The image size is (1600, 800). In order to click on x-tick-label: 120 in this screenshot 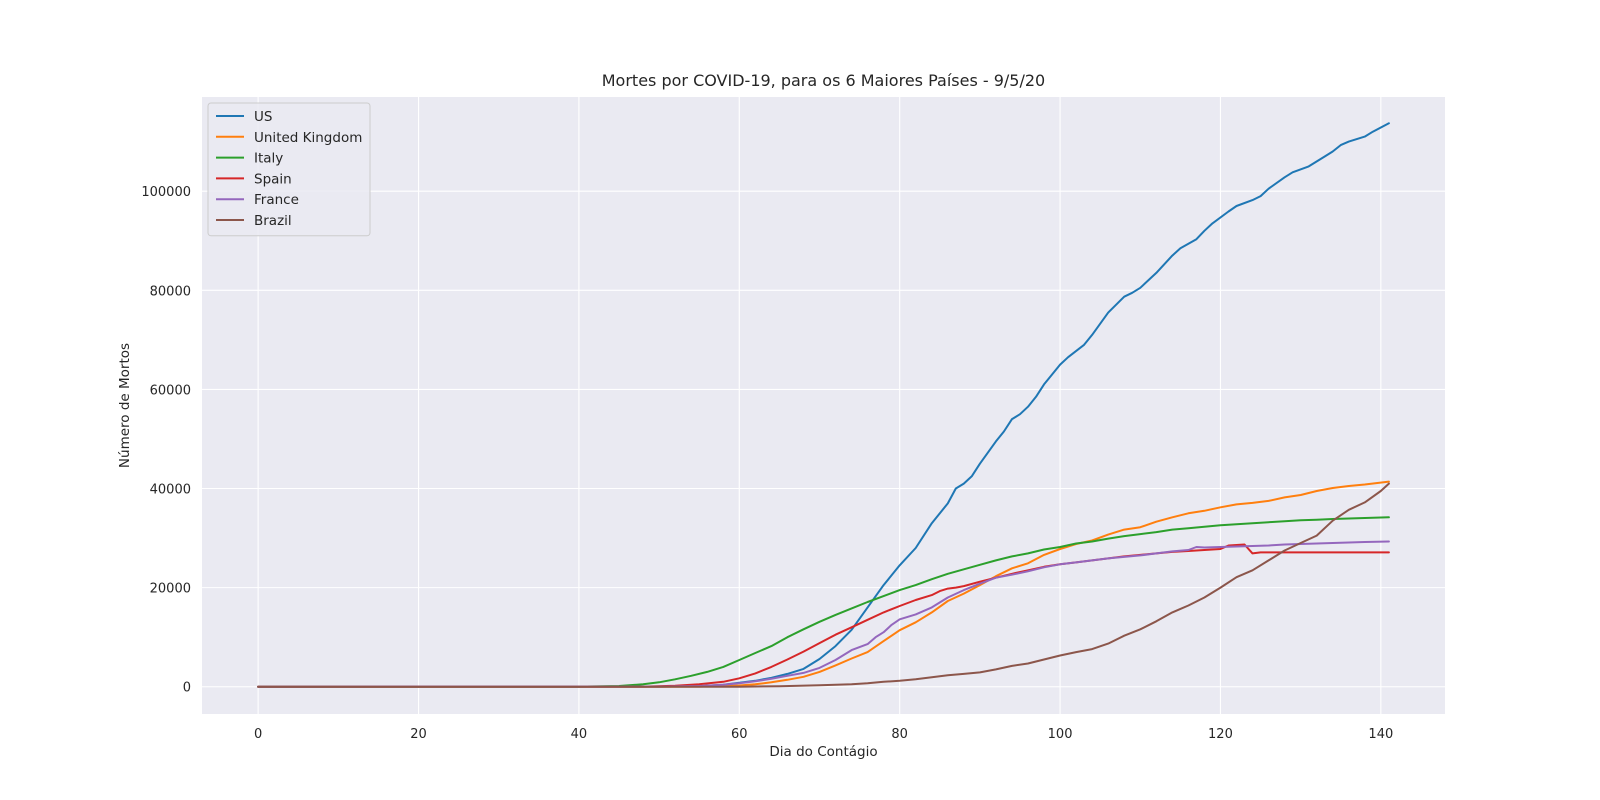, I will do `click(1220, 734)`.